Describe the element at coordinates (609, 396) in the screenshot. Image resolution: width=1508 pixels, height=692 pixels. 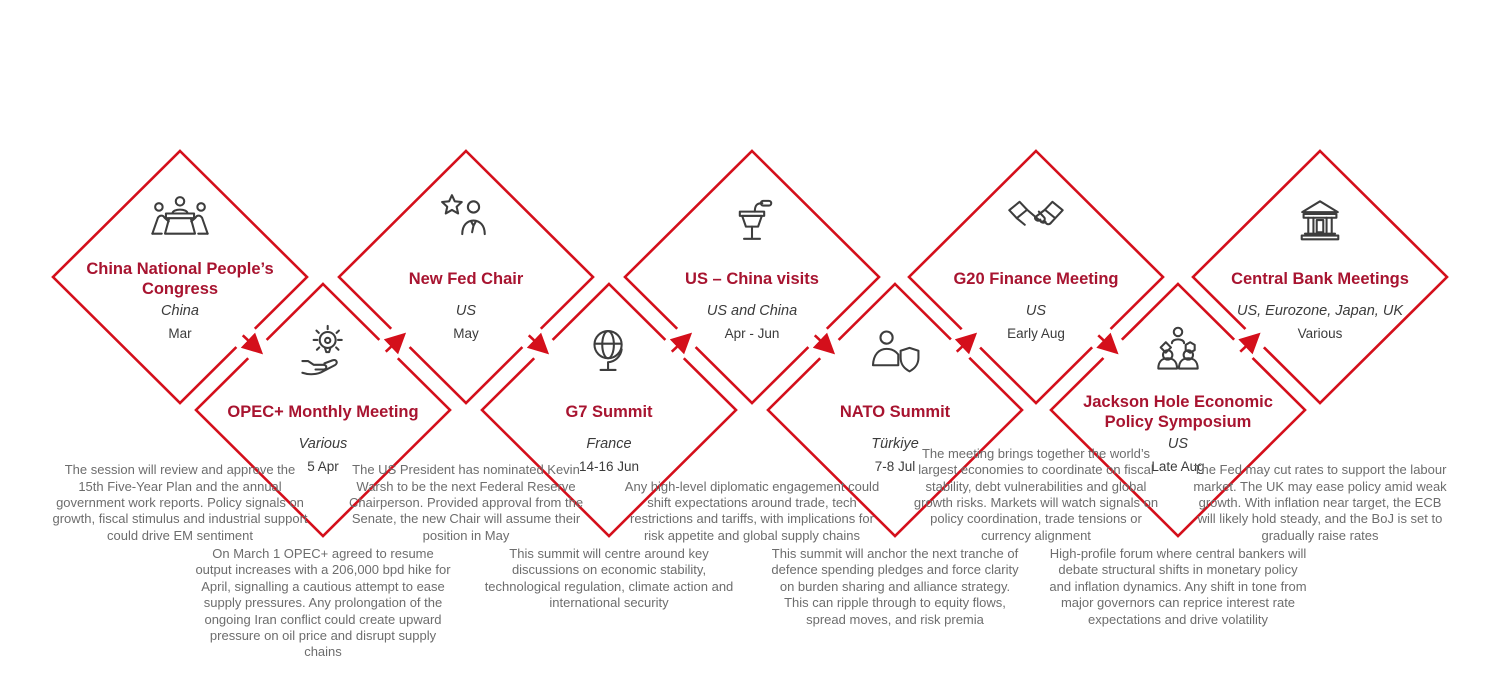
I see `event-node-g7-summit: G7 Summit France 14-16 Jun` at that location.